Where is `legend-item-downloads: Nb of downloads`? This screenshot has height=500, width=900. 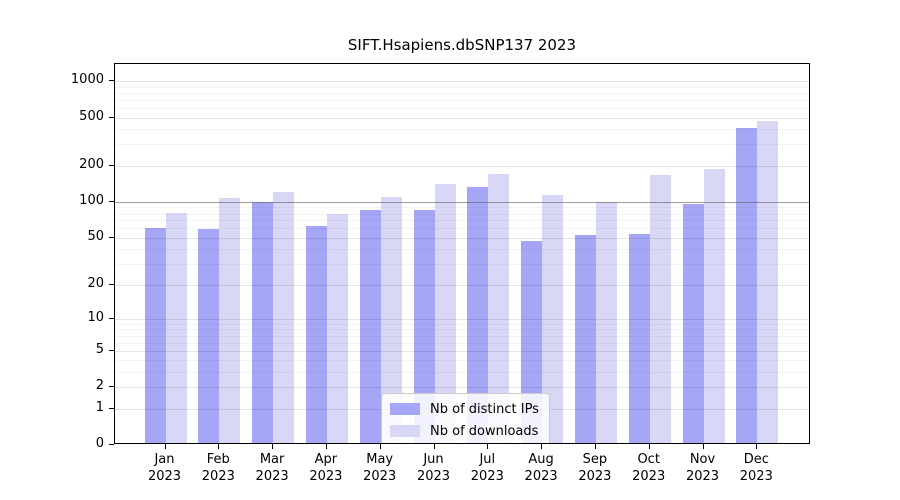 legend-item-downloads: Nb of downloads is located at coordinates (464, 431).